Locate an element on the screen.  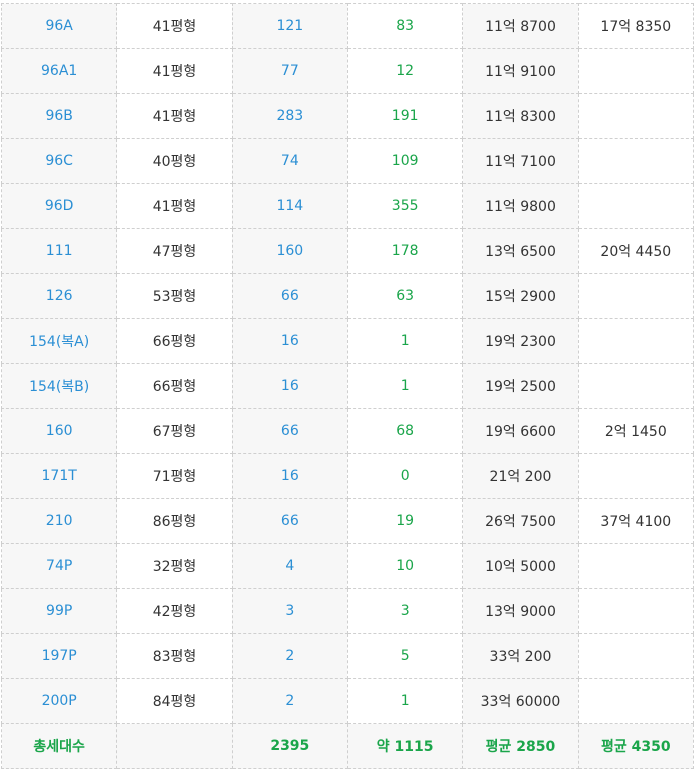
table-row: 96D 41평형 114 355 11억 9800 is located at coordinates (347, 206).